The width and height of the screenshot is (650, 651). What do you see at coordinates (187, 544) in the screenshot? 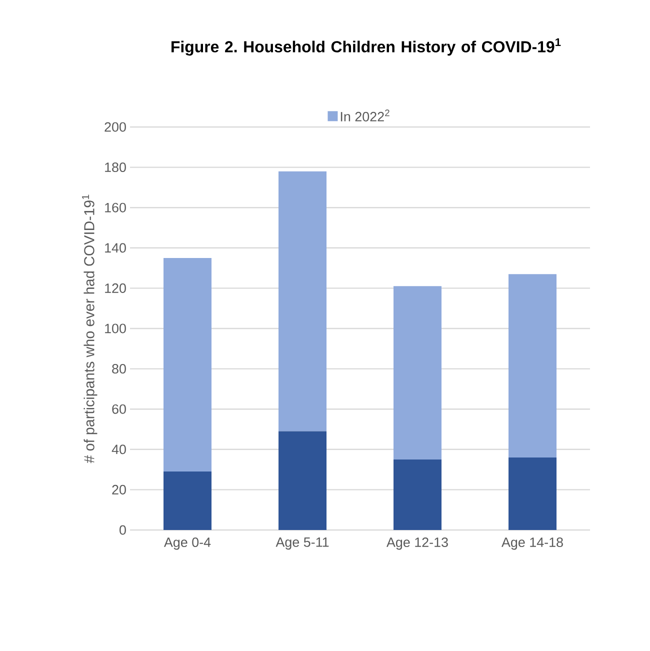
I see `x-tick-label: Age 0-4` at bounding box center [187, 544].